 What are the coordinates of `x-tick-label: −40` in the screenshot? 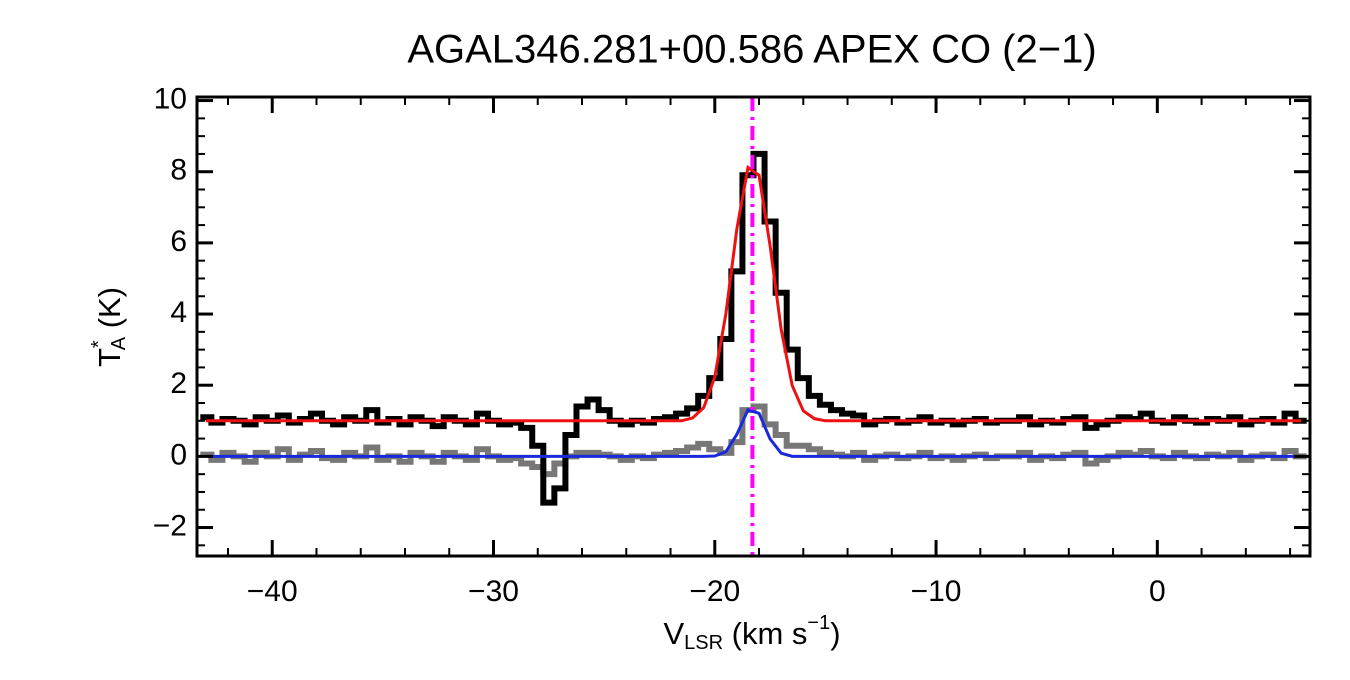 It's located at (272, 591).